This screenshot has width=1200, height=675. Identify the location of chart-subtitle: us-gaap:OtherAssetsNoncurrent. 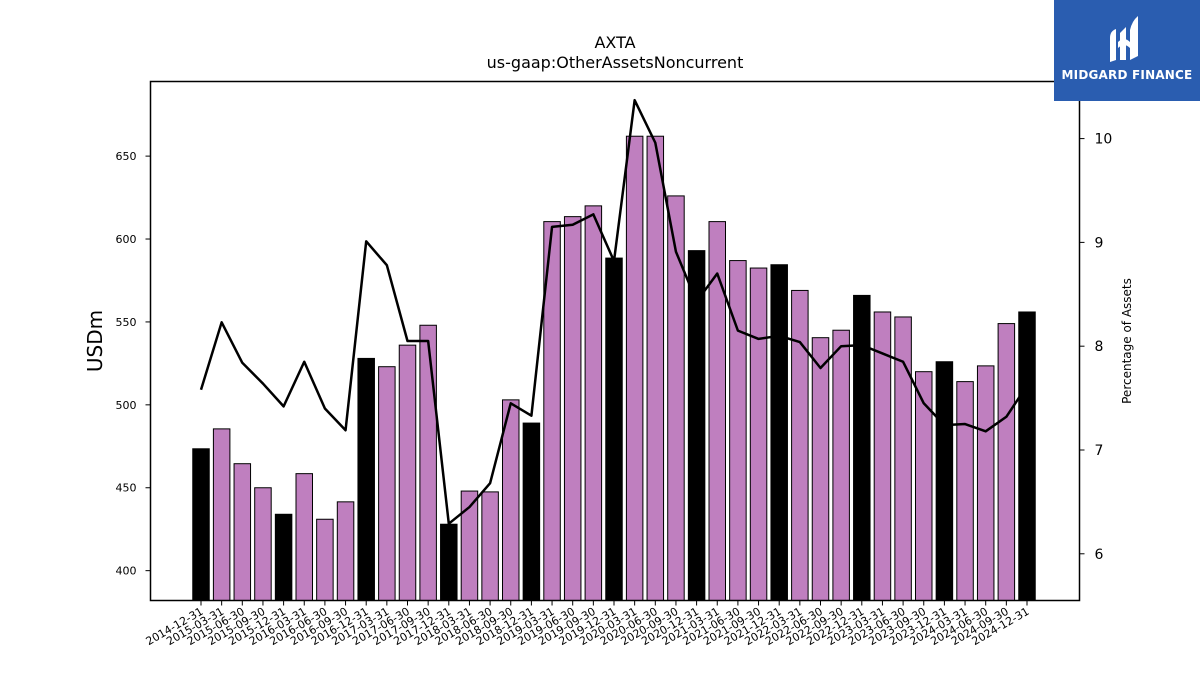
(615, 62).